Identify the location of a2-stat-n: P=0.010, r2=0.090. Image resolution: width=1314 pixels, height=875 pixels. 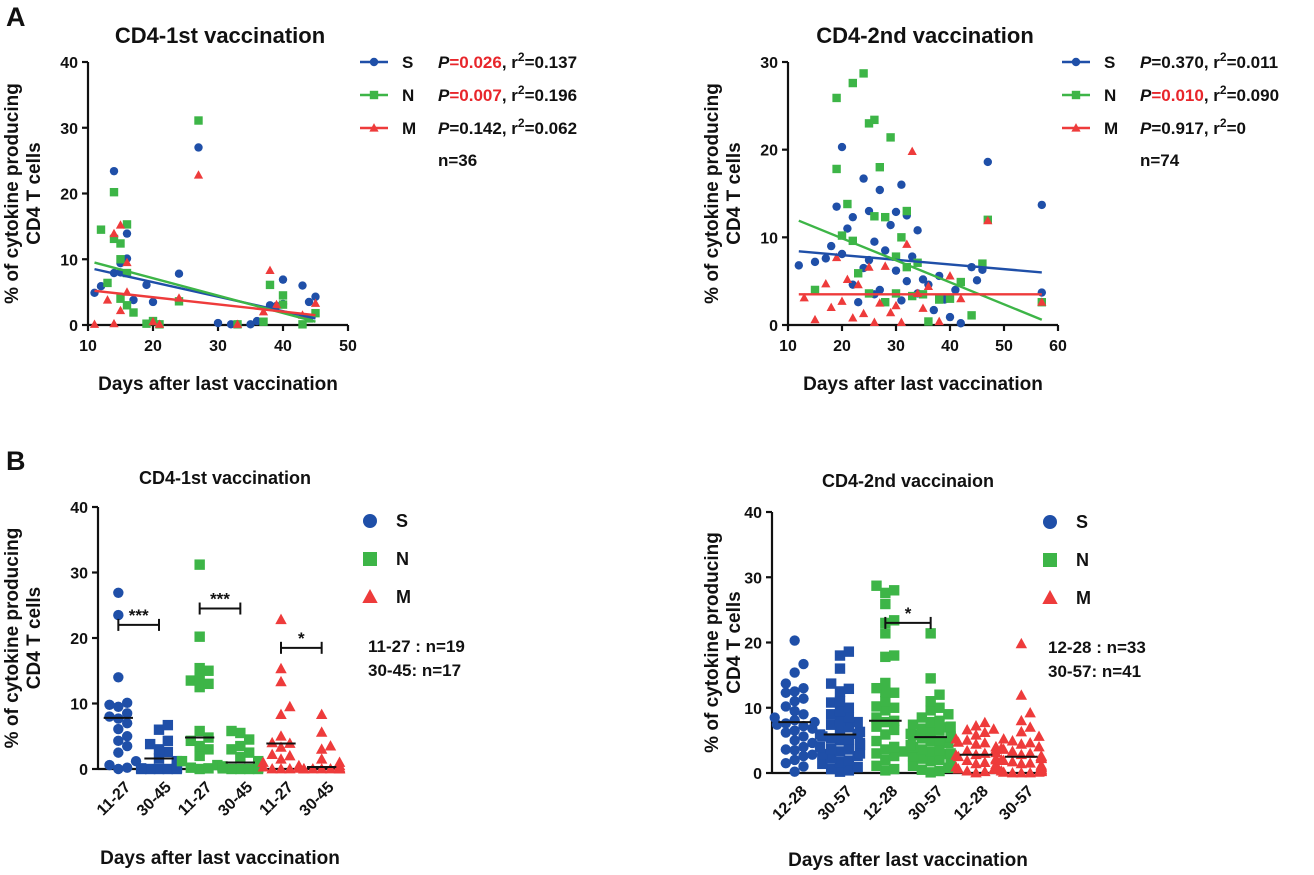
(1209, 94).